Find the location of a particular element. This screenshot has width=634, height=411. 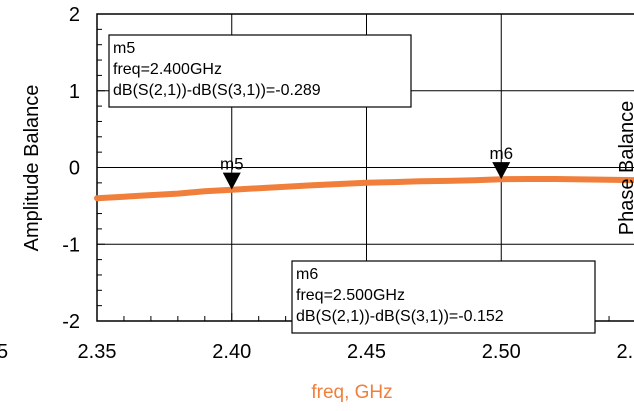

x-tick-label: 2.40 is located at coordinates (231, 352).